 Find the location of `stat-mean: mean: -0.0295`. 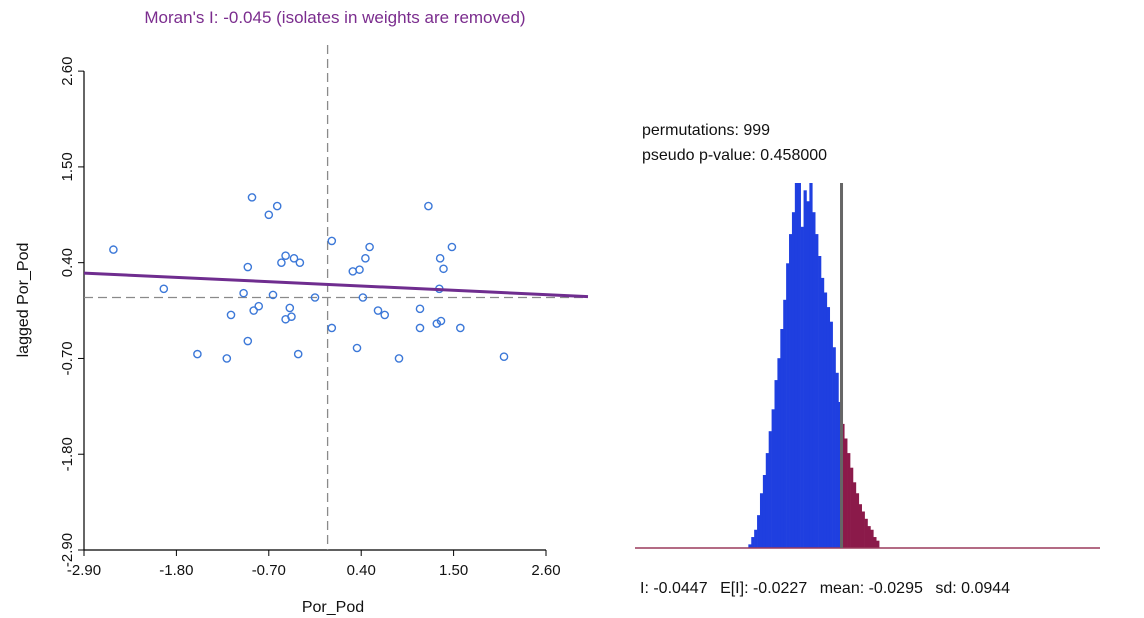

stat-mean: mean: -0.0295 is located at coordinates (871, 588).